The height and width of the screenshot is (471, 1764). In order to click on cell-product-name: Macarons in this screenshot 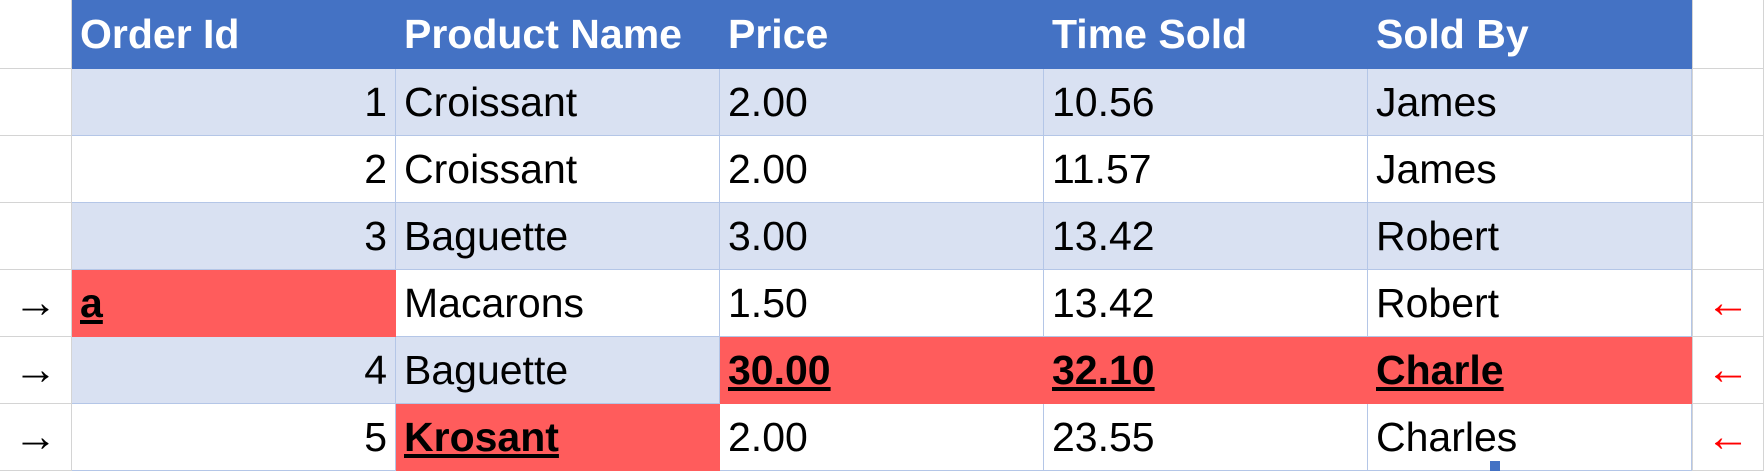, I will do `click(558, 303)`.